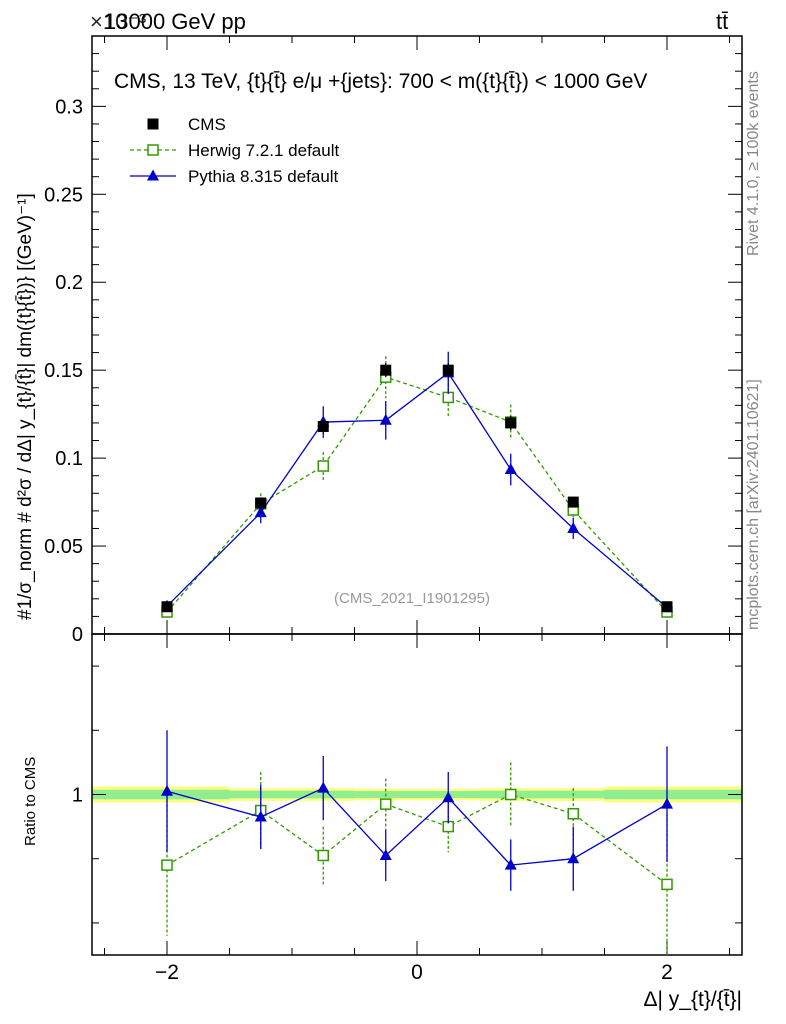 This screenshot has height=1024, width=786. Describe the element at coordinates (692, 999) in the screenshot. I see `x-axis-label: Δ| y_{t}/{t̄}|` at that location.